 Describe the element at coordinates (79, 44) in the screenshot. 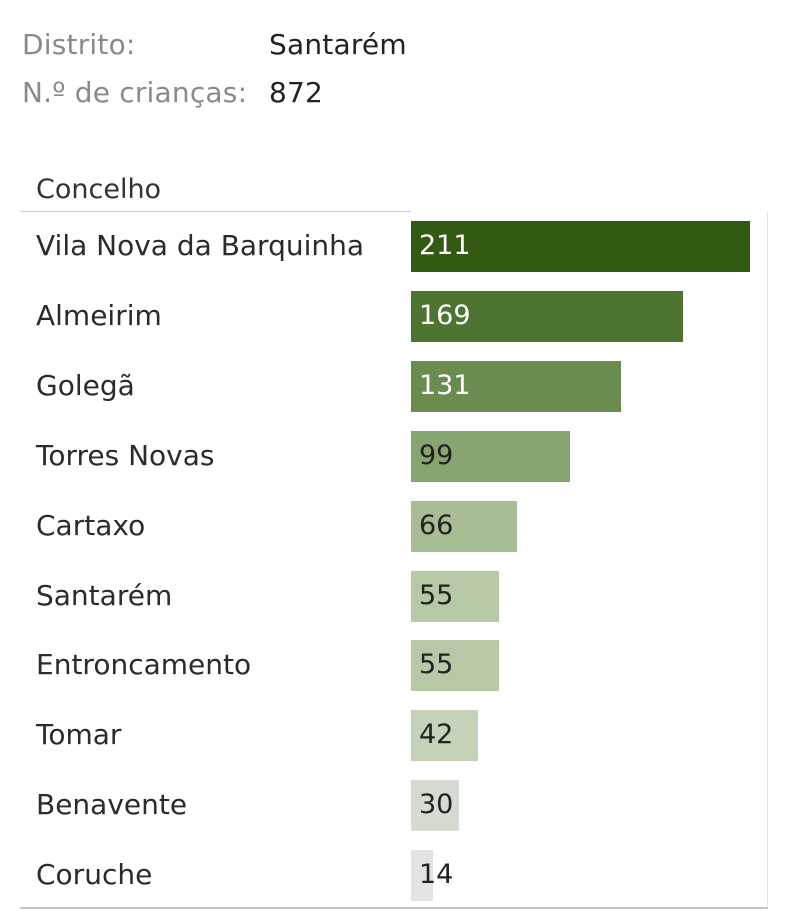

I see `district-label: Distrito:` at that location.